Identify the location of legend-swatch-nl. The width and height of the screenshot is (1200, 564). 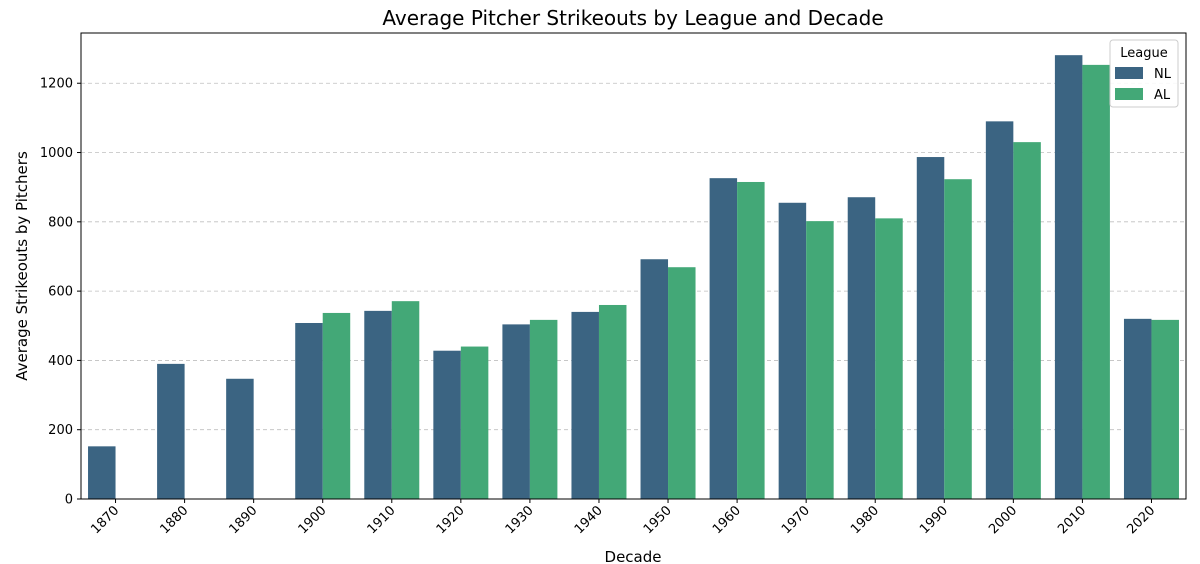
(1129, 73).